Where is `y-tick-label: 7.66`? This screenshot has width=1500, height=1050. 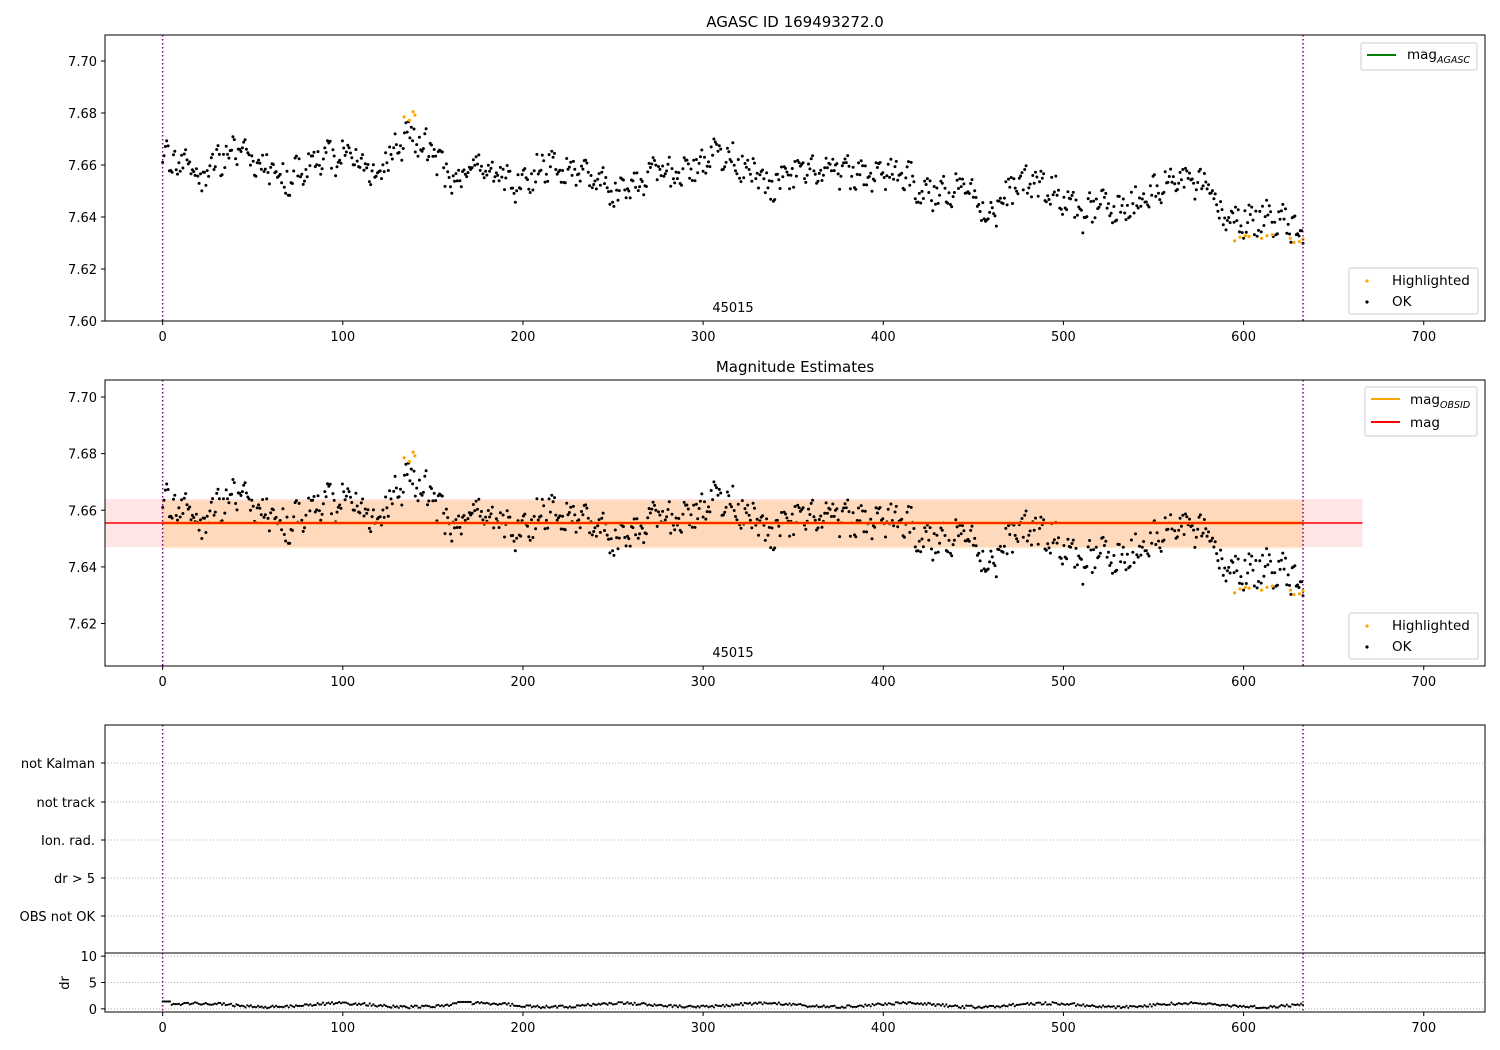
y-tick-label: 7.66 is located at coordinates (82, 511).